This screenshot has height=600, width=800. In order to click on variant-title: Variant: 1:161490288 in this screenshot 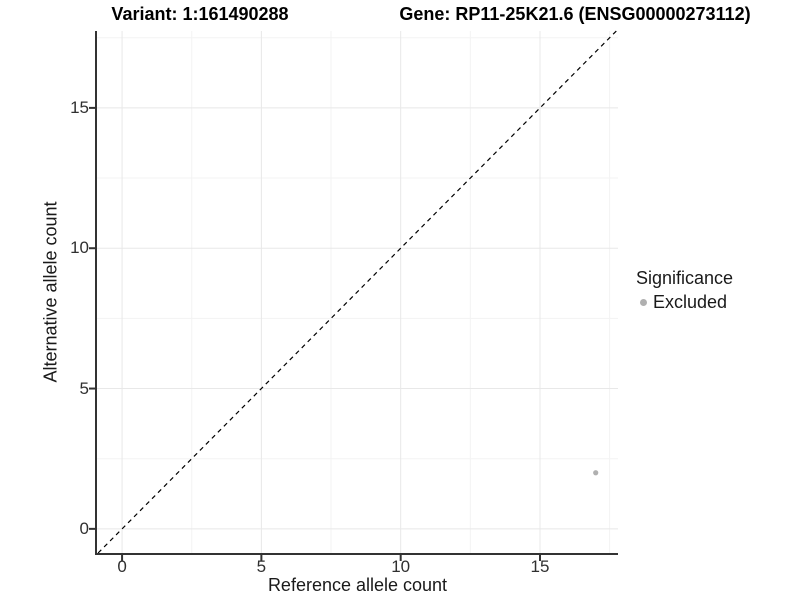, I will do `click(200, 14)`.